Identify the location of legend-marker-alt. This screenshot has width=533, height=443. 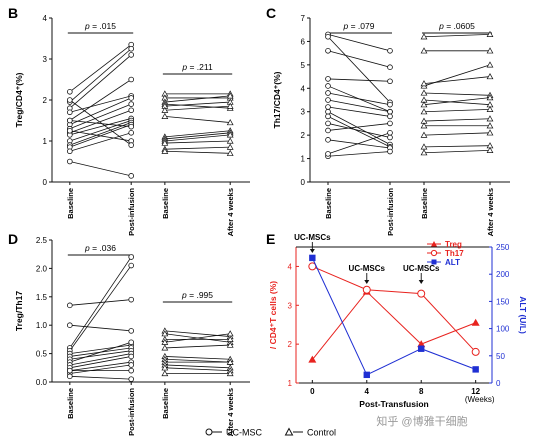
(434, 262).